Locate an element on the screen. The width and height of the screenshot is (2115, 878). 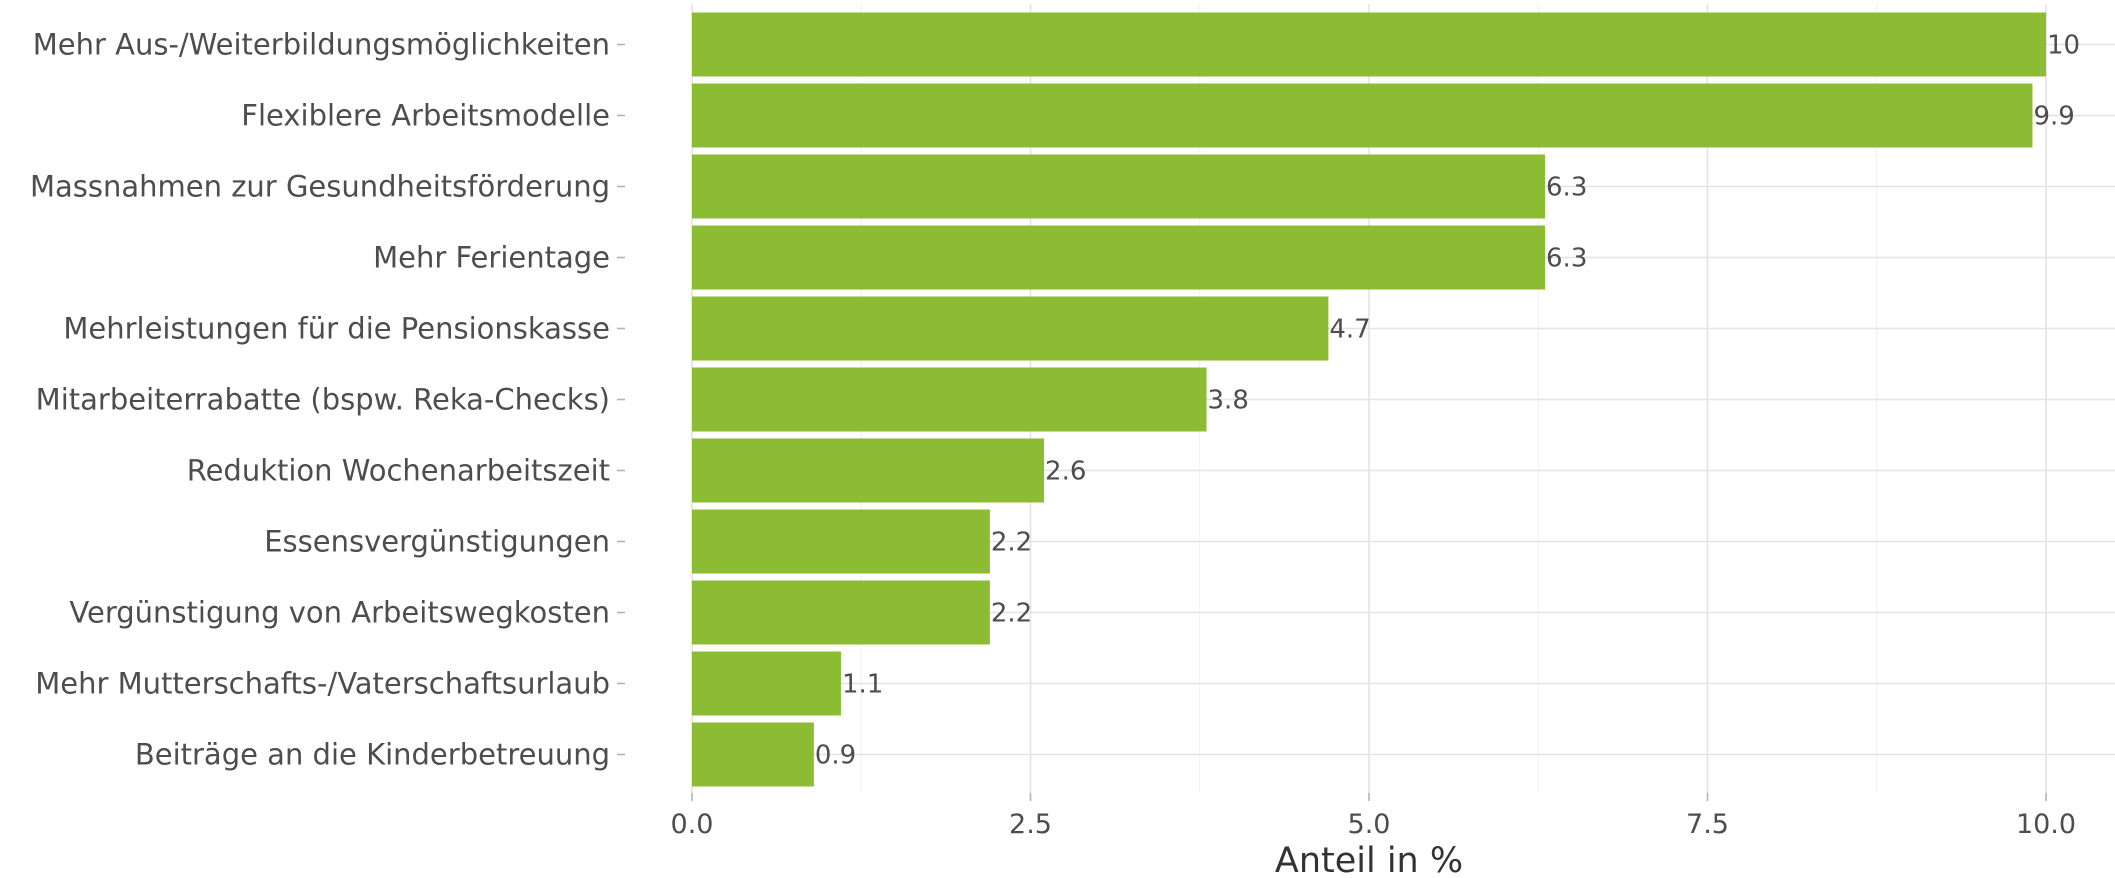
category-label: Mehr Ferientage is located at coordinates (491, 258).